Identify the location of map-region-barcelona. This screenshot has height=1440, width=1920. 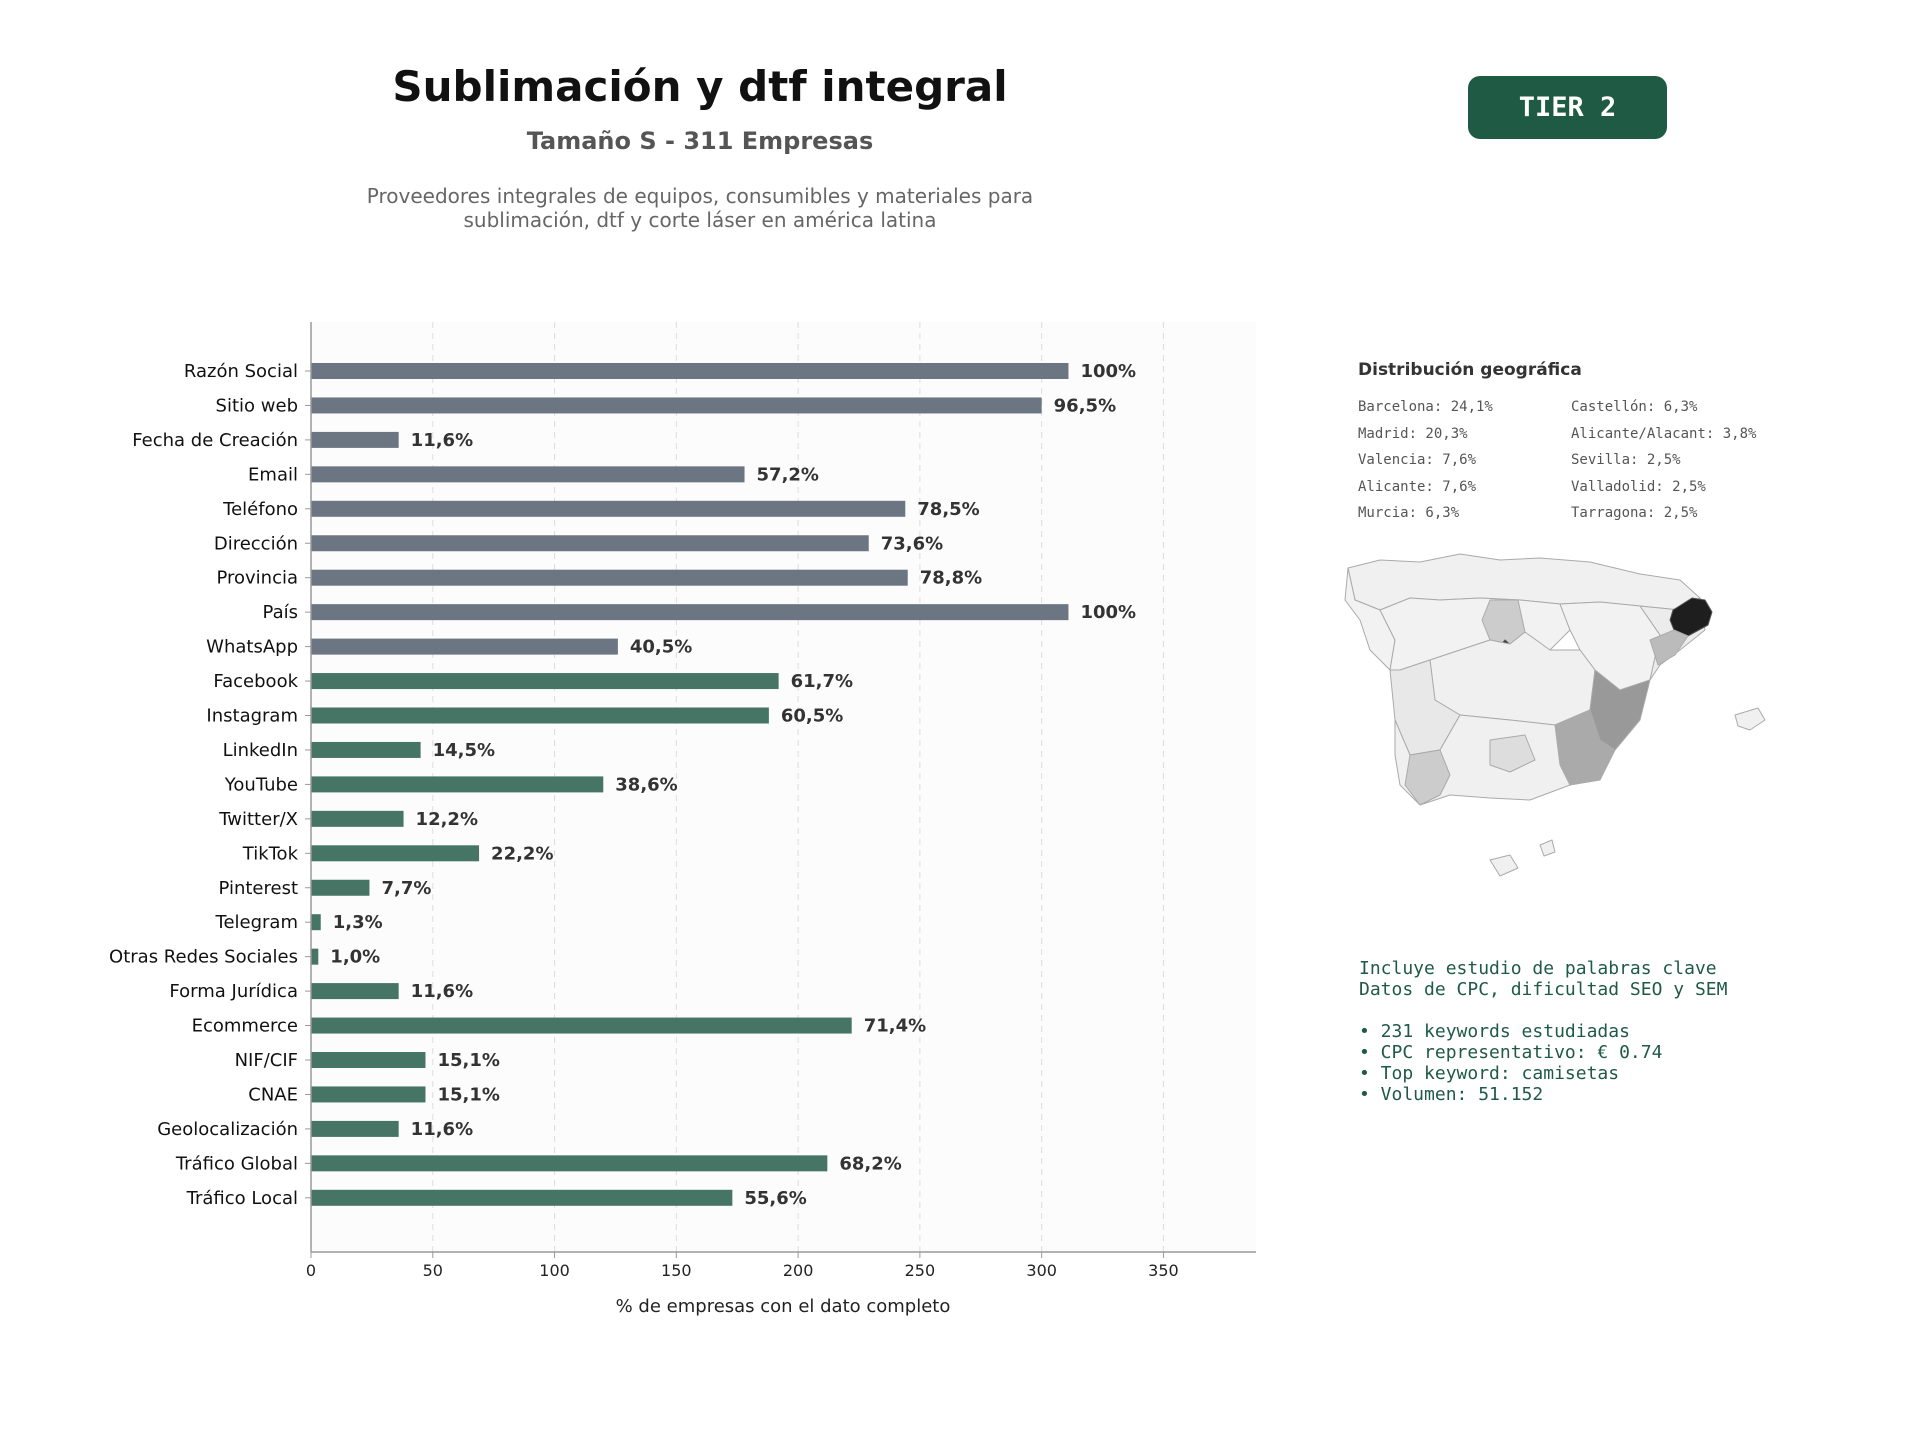
(1691, 617).